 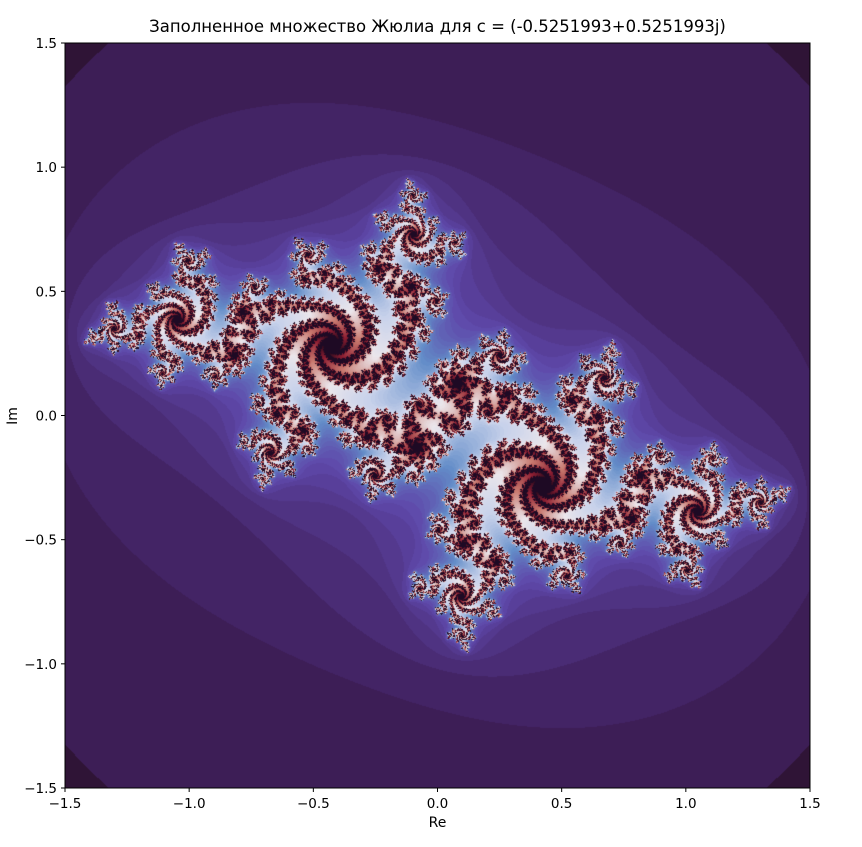 What do you see at coordinates (809, 804) in the screenshot?
I see `x-tick-label: 1.5` at bounding box center [809, 804].